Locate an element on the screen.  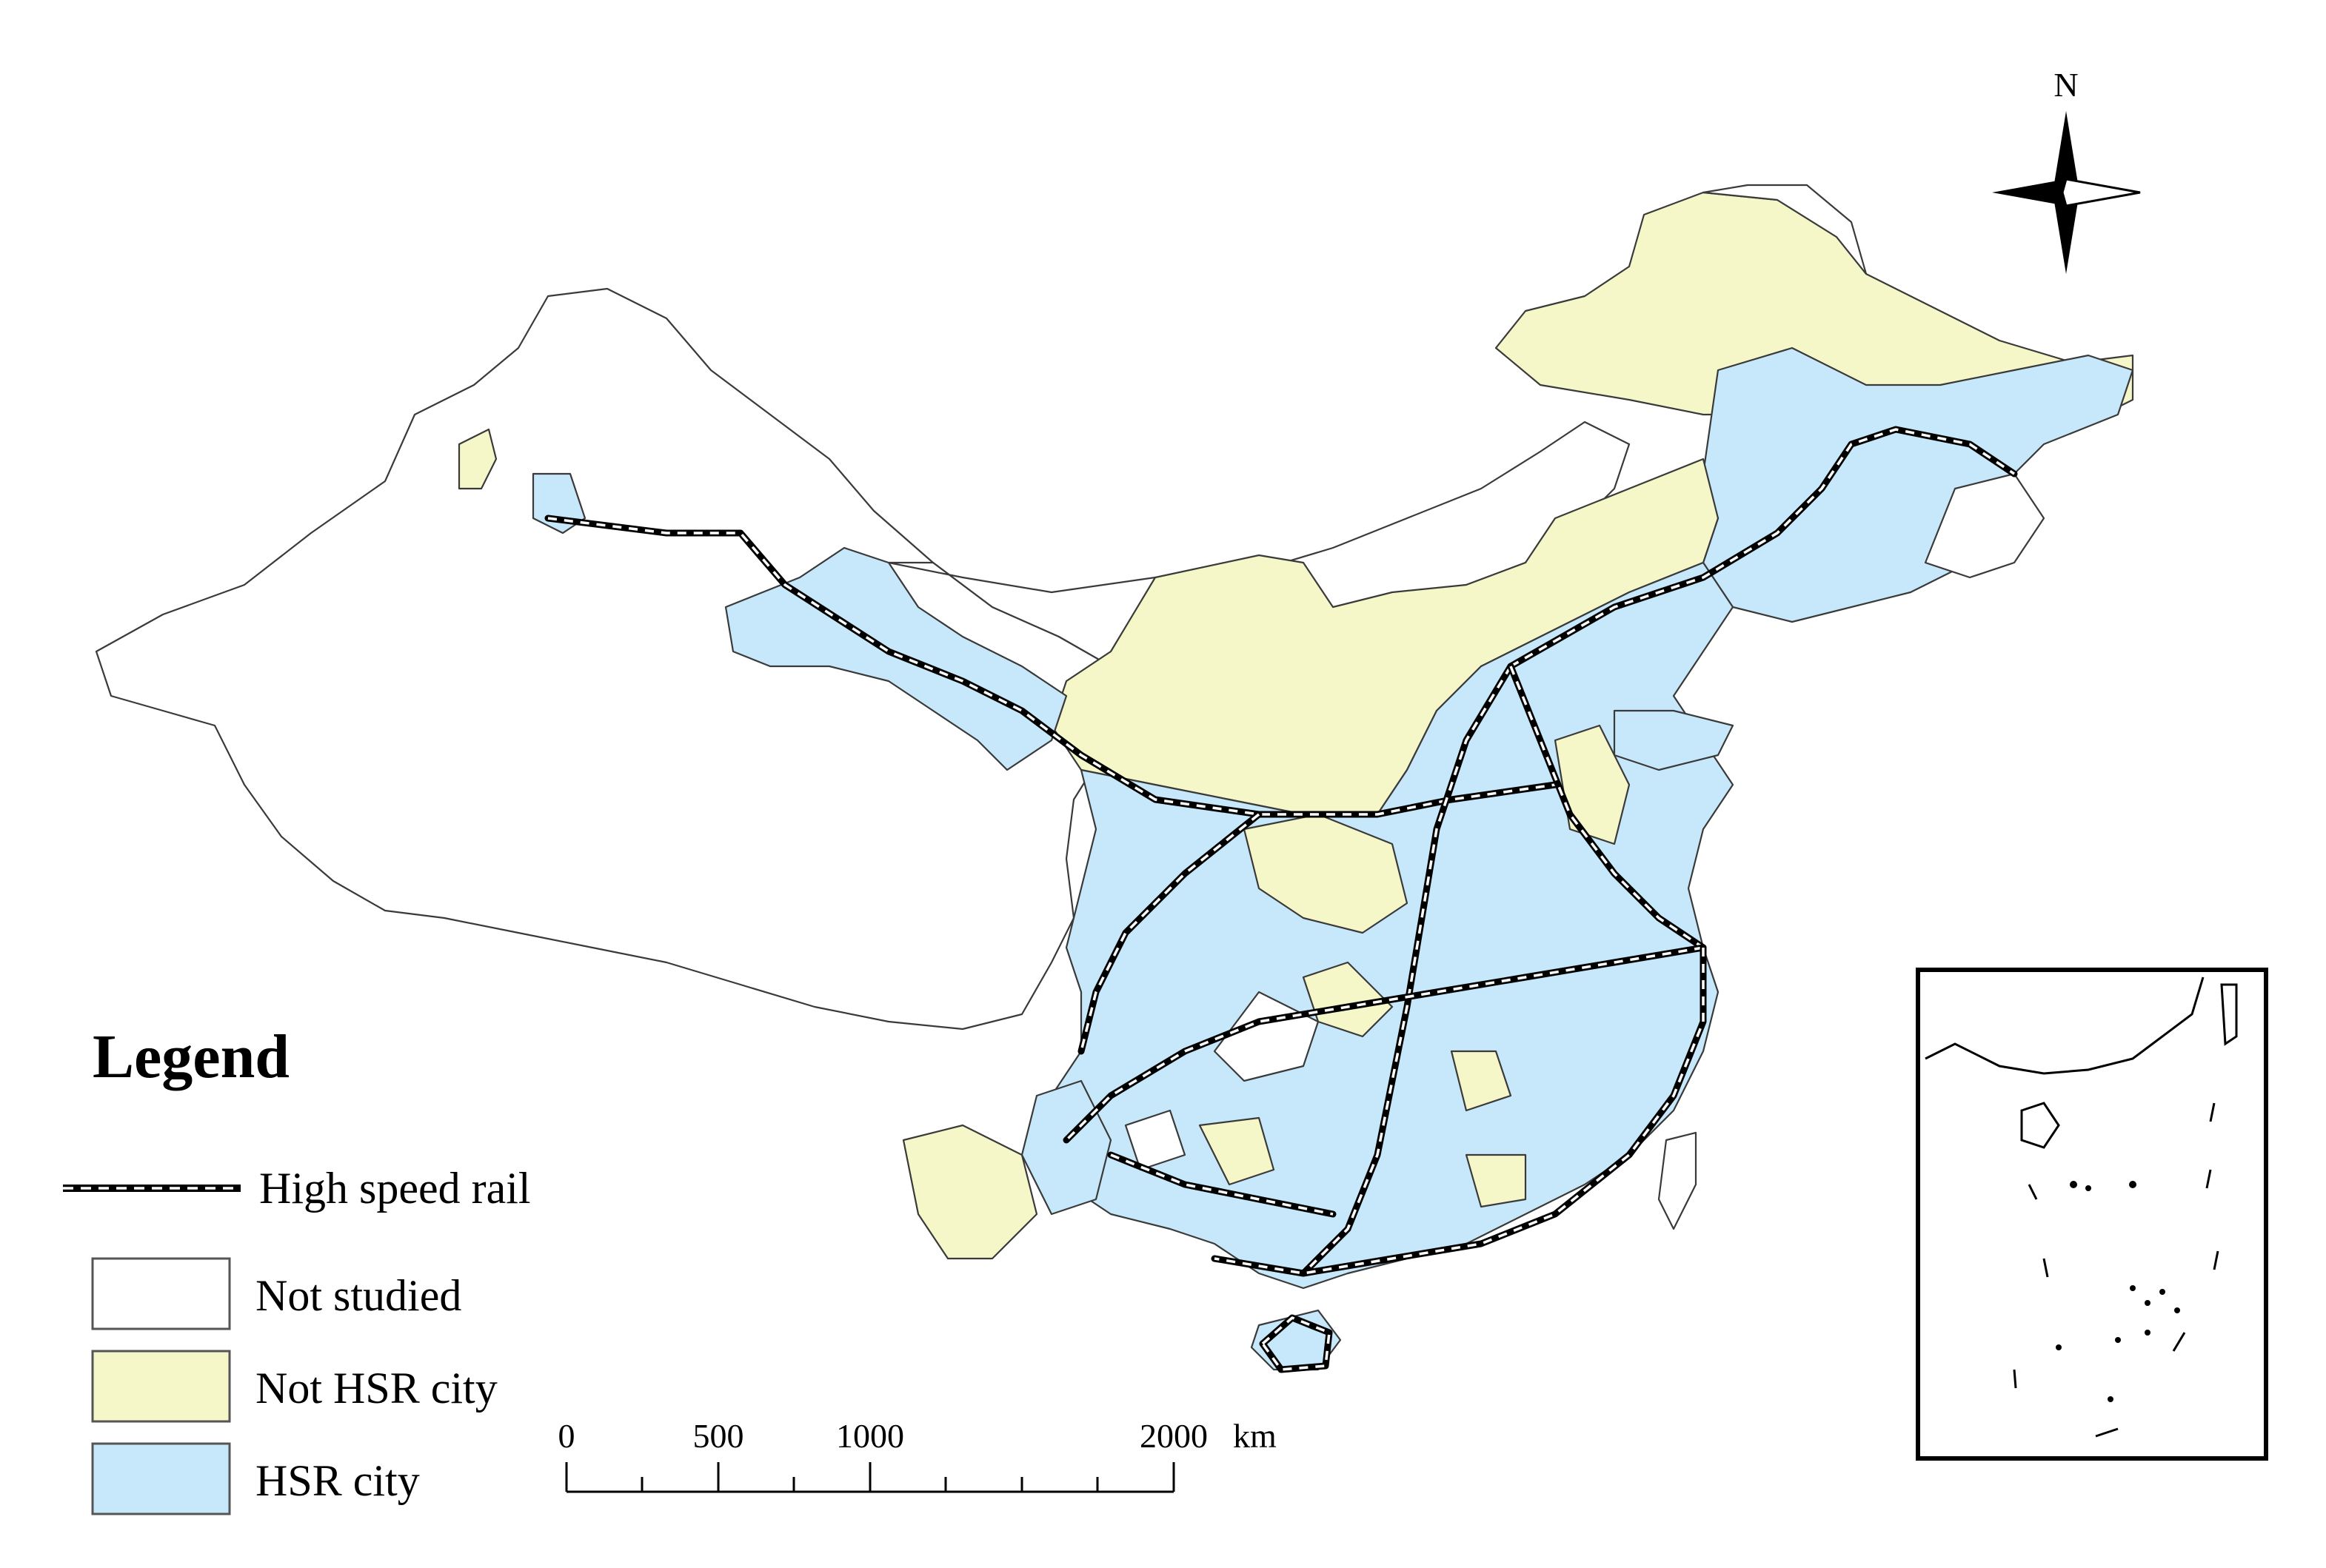
legend-hsr-label: HSR city is located at coordinates (337, 1480).